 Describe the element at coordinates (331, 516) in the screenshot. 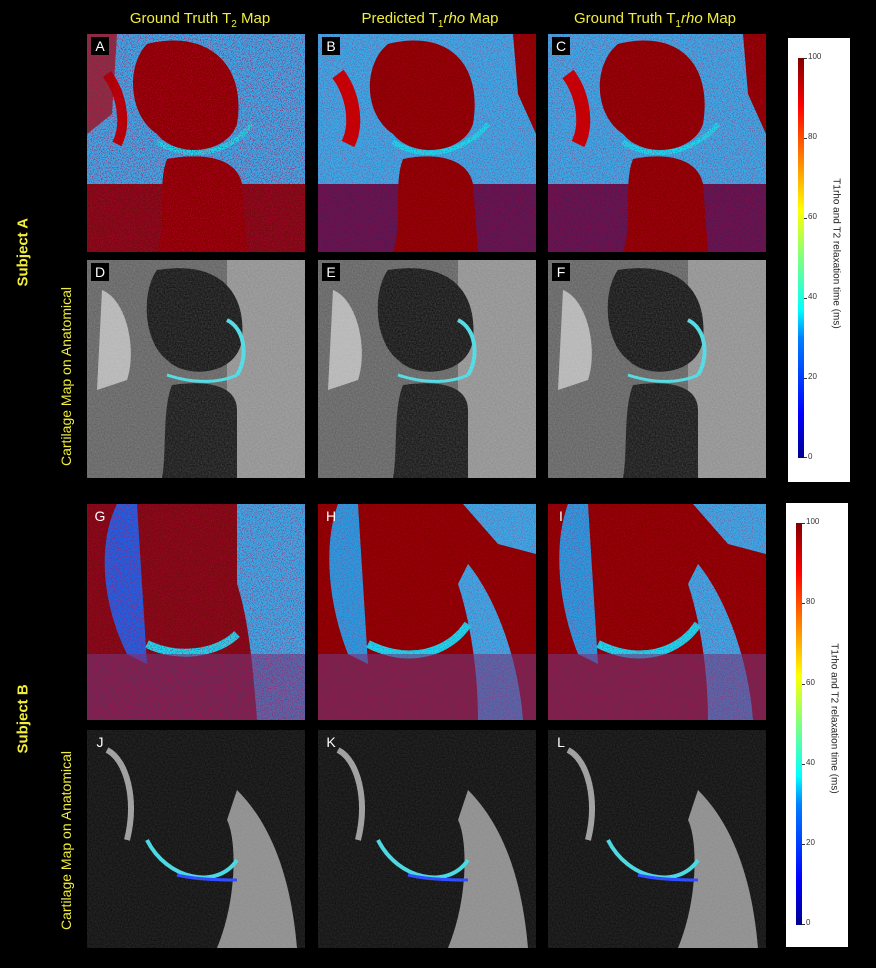

I see `panel-letter: H` at that location.